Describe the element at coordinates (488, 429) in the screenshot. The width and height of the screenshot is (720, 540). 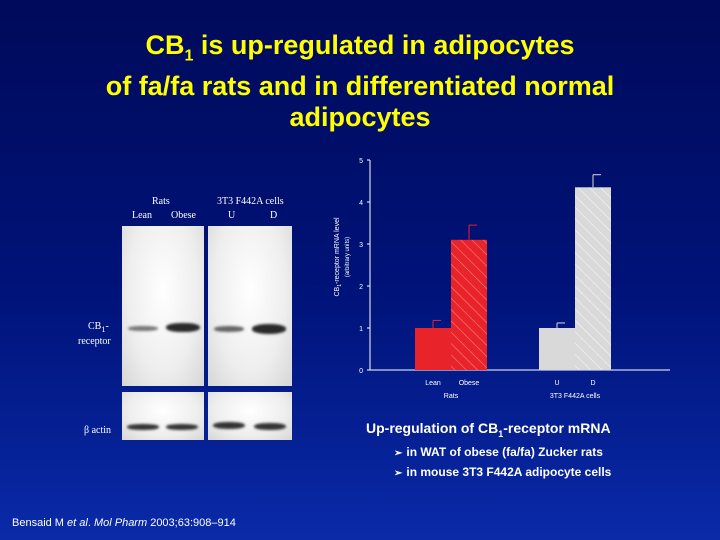
I see `caption-heading: Up-regulation of CB1-receptor mRNA` at that location.